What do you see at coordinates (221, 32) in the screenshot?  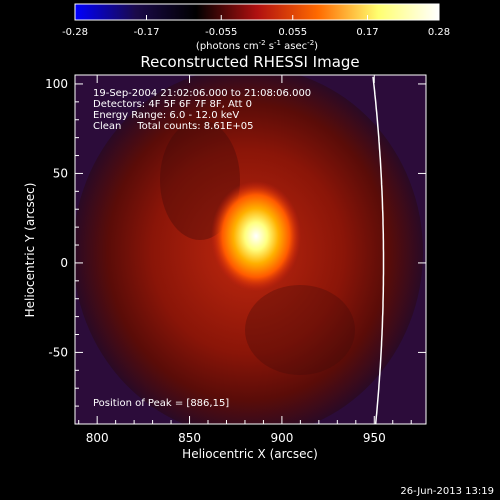 I see `colorbar-tick-label: -0.055` at bounding box center [221, 32].